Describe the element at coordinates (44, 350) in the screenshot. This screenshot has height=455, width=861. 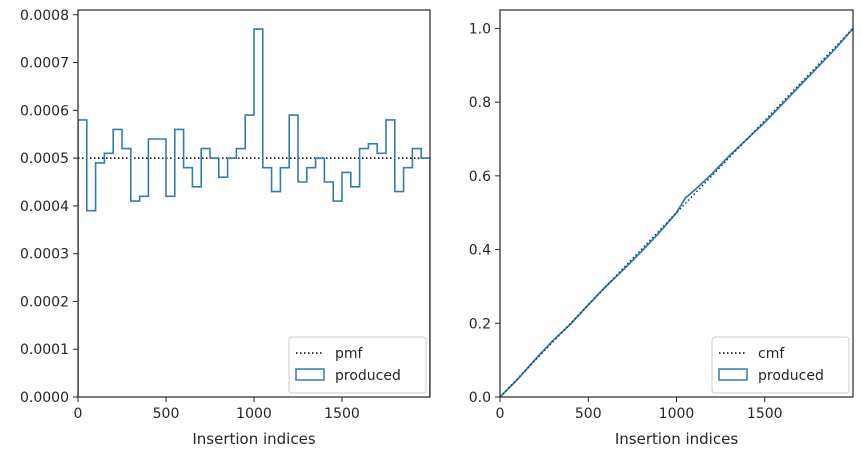
I see `y-tick-label: 0.0001` at that location.